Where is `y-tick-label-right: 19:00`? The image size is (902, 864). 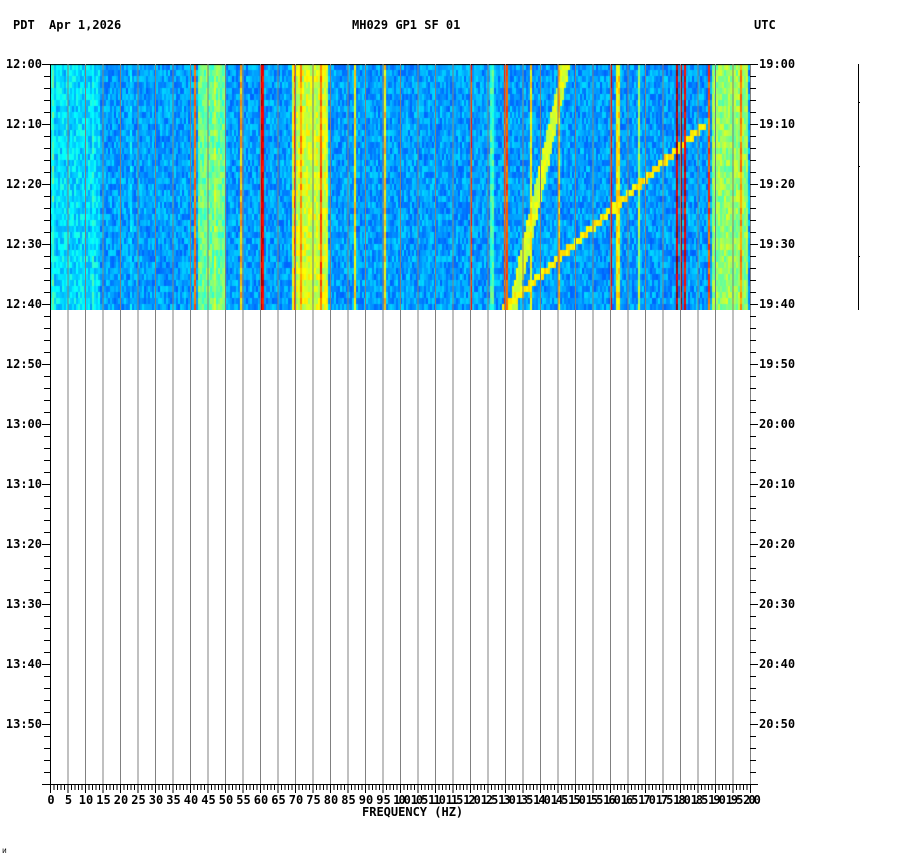
y-tick-label-right: 19:00 is located at coordinates (777, 64).